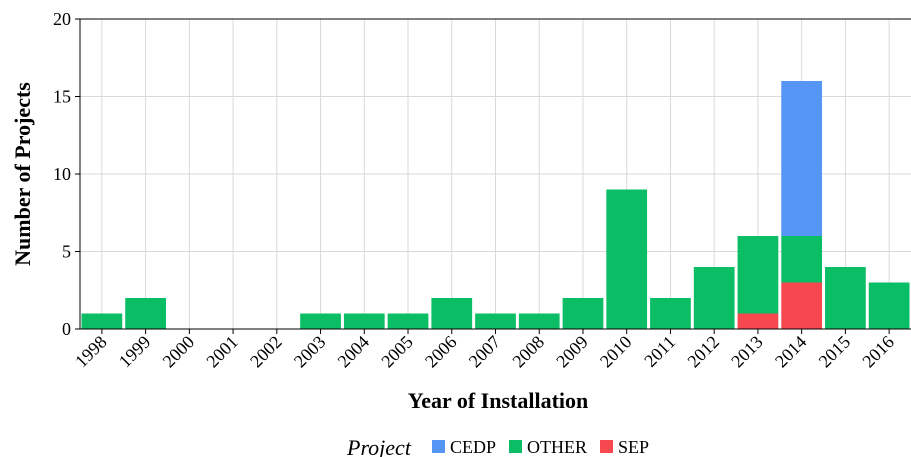 This screenshot has height=457, width=911. I want to click on x-tick-label: 2010, so click(616, 352).